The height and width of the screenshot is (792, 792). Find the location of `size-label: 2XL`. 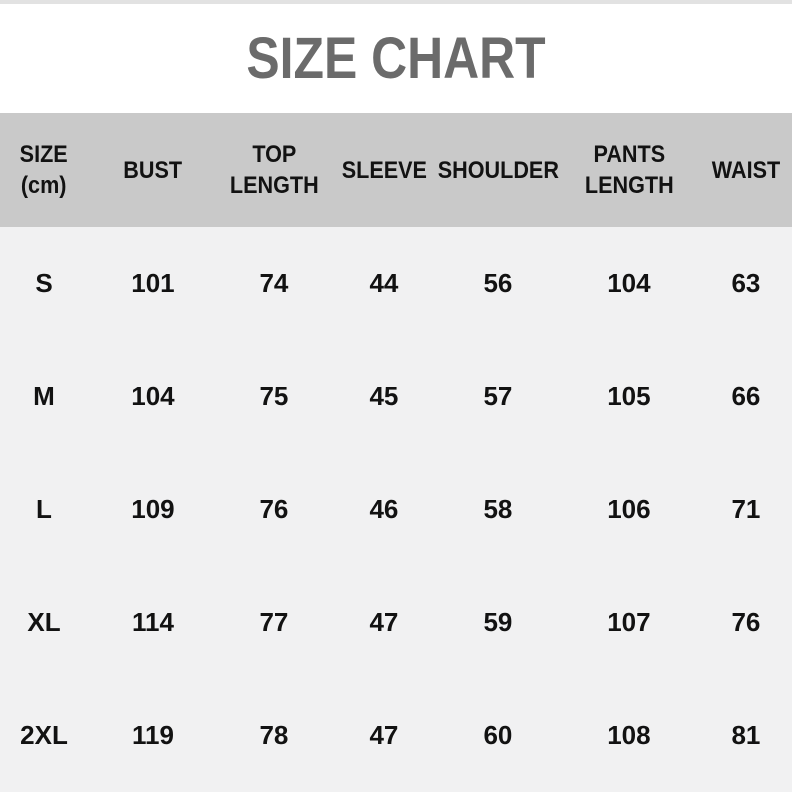

size-label: 2XL is located at coordinates (44, 735).